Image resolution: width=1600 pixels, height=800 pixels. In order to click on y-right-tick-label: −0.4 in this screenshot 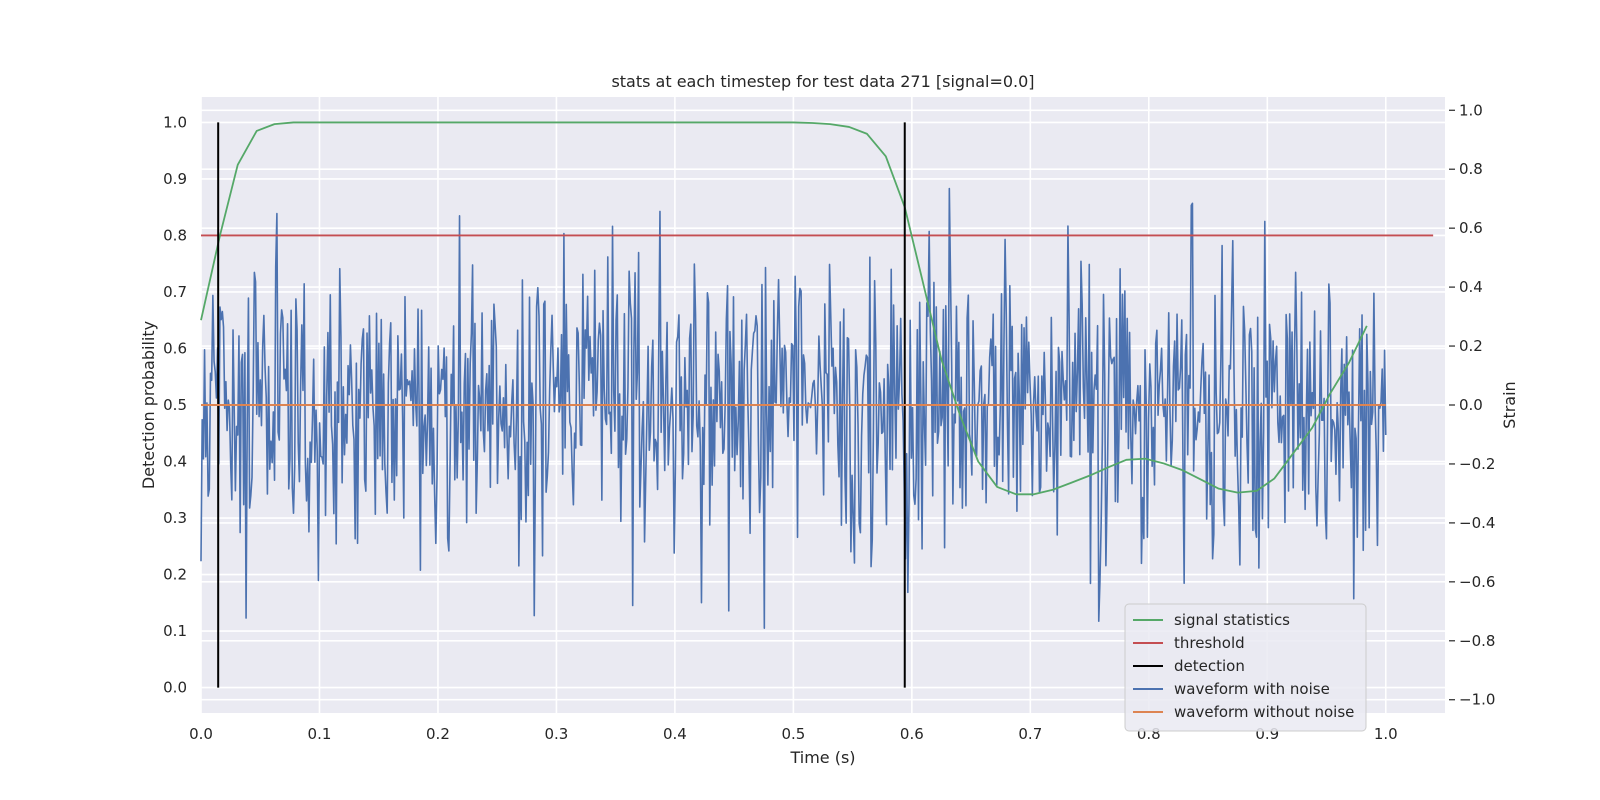, I will do `click(1477, 523)`.